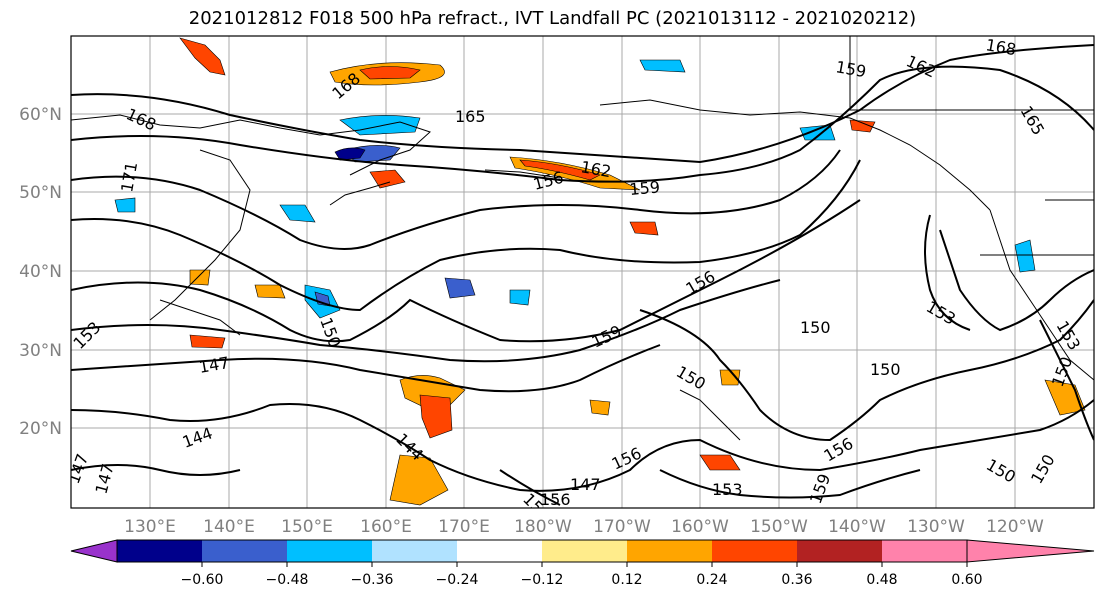 Image resolution: width=1105 pixels, height=601 pixels. What do you see at coordinates (372, 580) in the screenshot?
I see `colorbar-tick-label: −0.36` at bounding box center [372, 580].